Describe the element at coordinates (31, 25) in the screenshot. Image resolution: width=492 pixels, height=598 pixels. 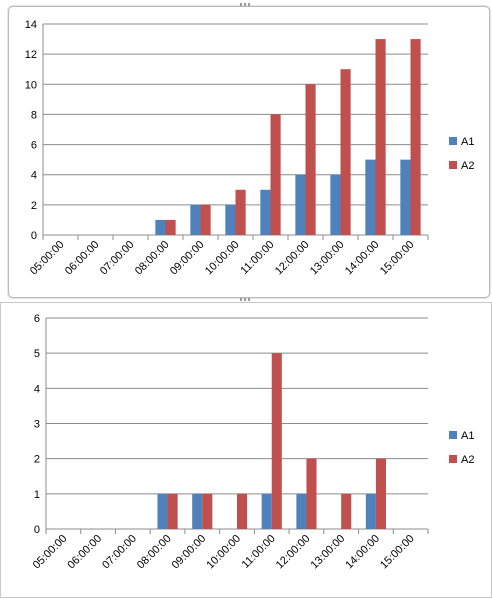
I see `y-tick-label: 14` at that location.